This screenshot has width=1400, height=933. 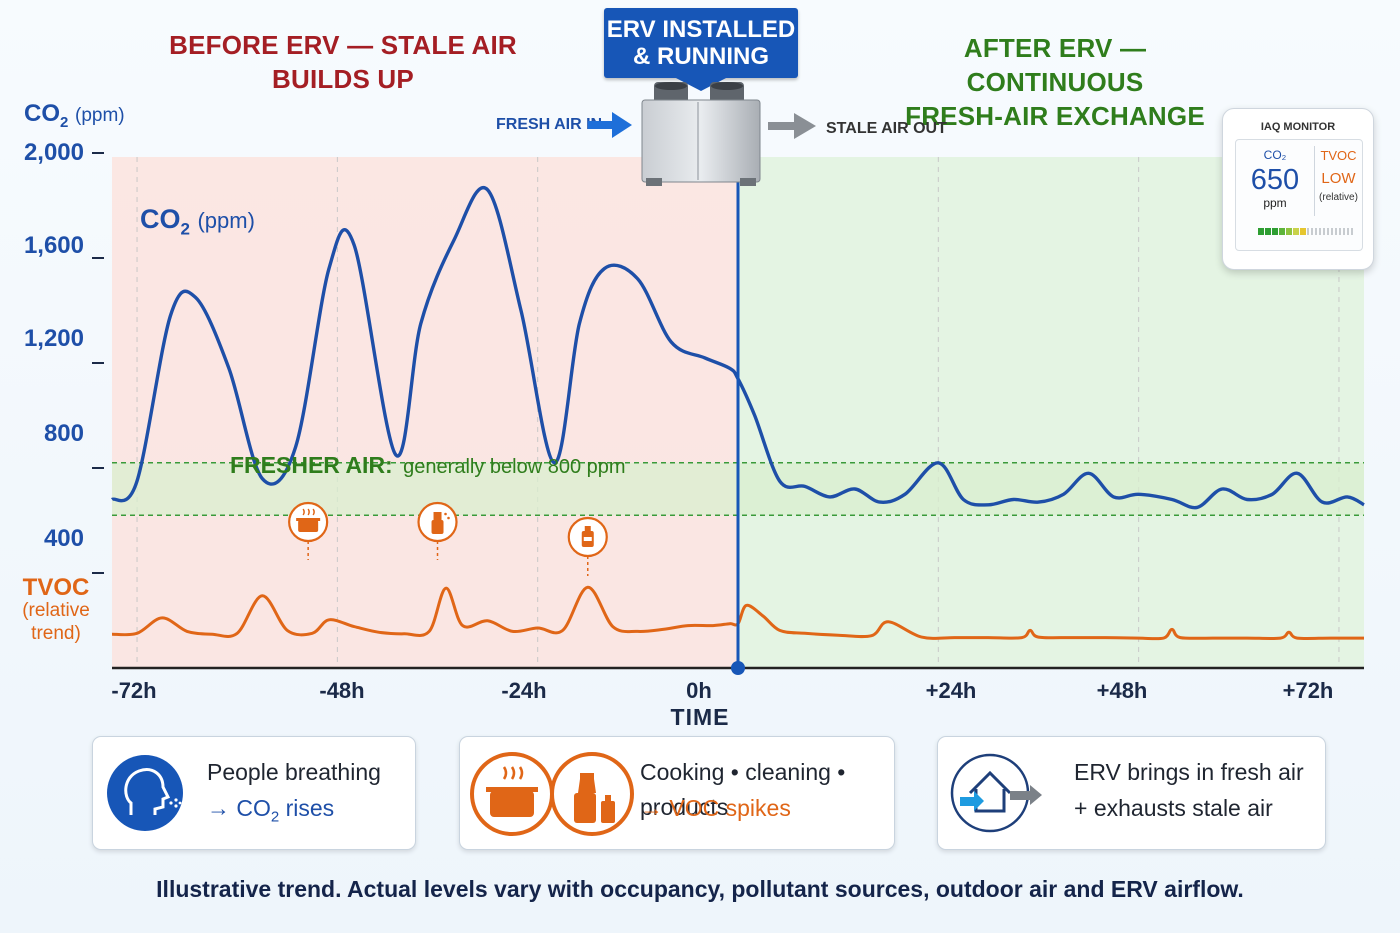 What do you see at coordinates (308, 526) in the screenshot?
I see `pot-body` at bounding box center [308, 526].